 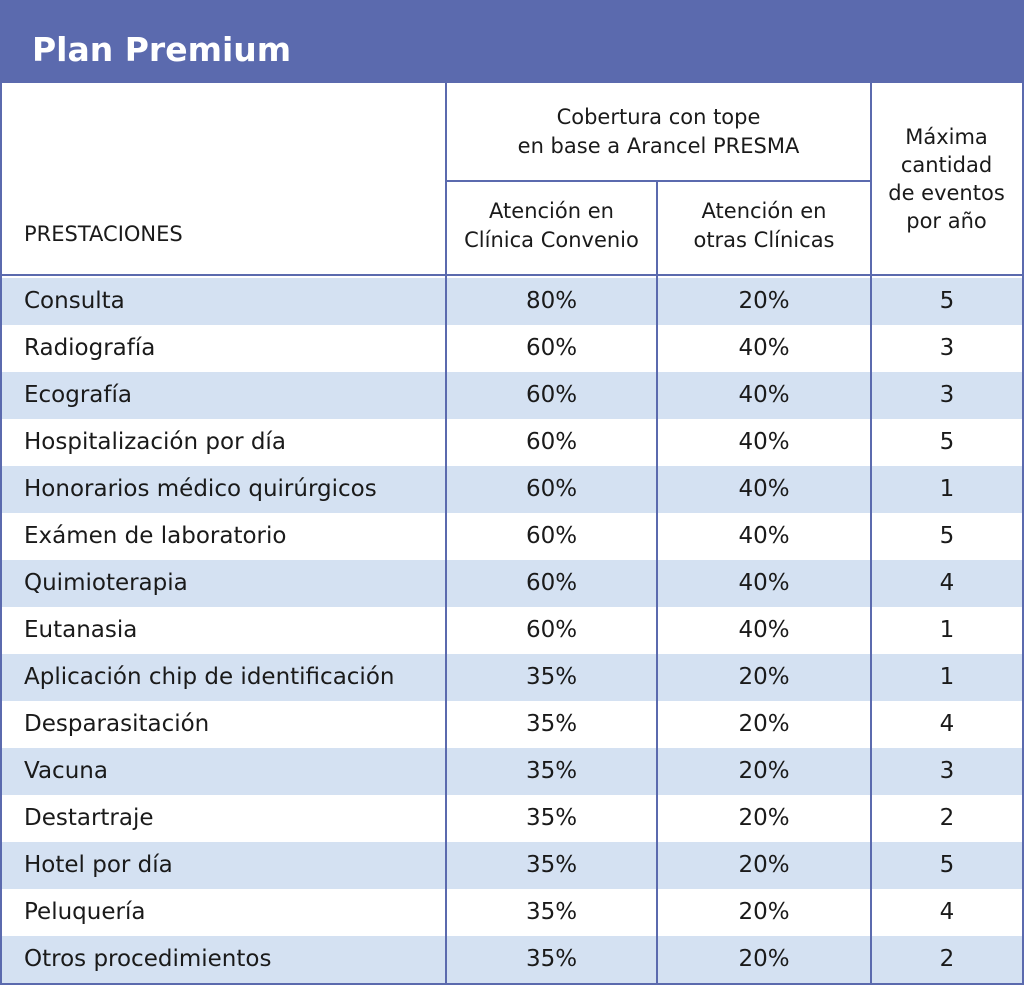 What do you see at coordinates (512, 42) in the screenshot?
I see `title-bar: Plan Premium` at bounding box center [512, 42].